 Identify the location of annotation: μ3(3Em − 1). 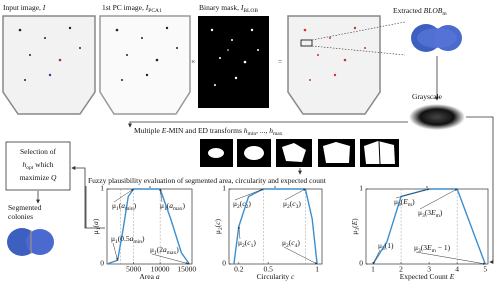
(432, 249).